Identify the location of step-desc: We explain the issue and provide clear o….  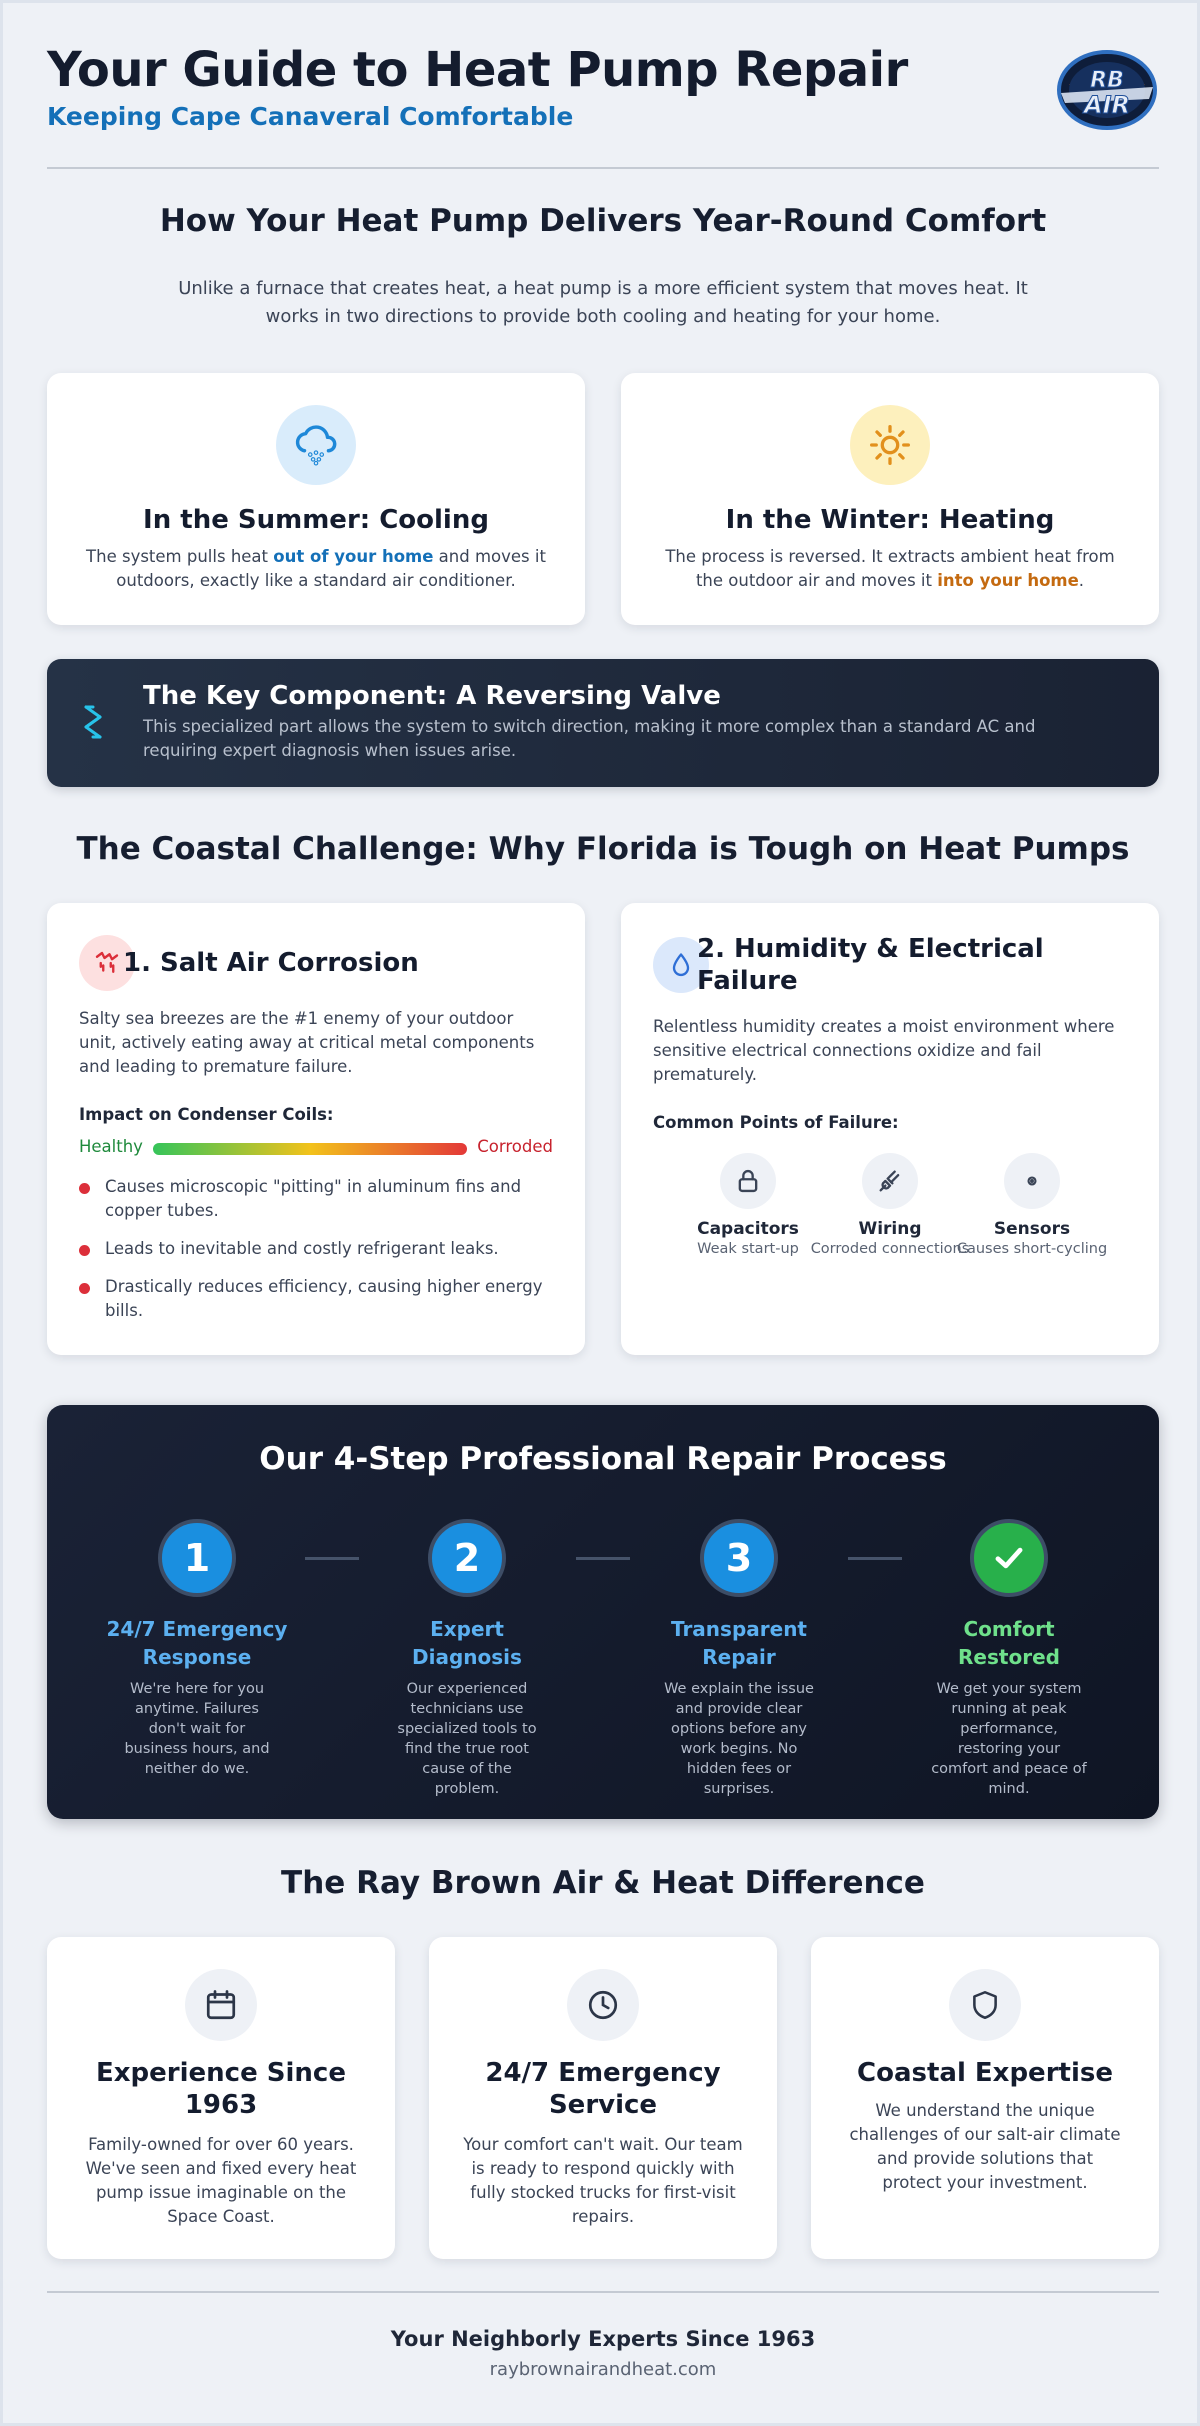
(739, 1739).